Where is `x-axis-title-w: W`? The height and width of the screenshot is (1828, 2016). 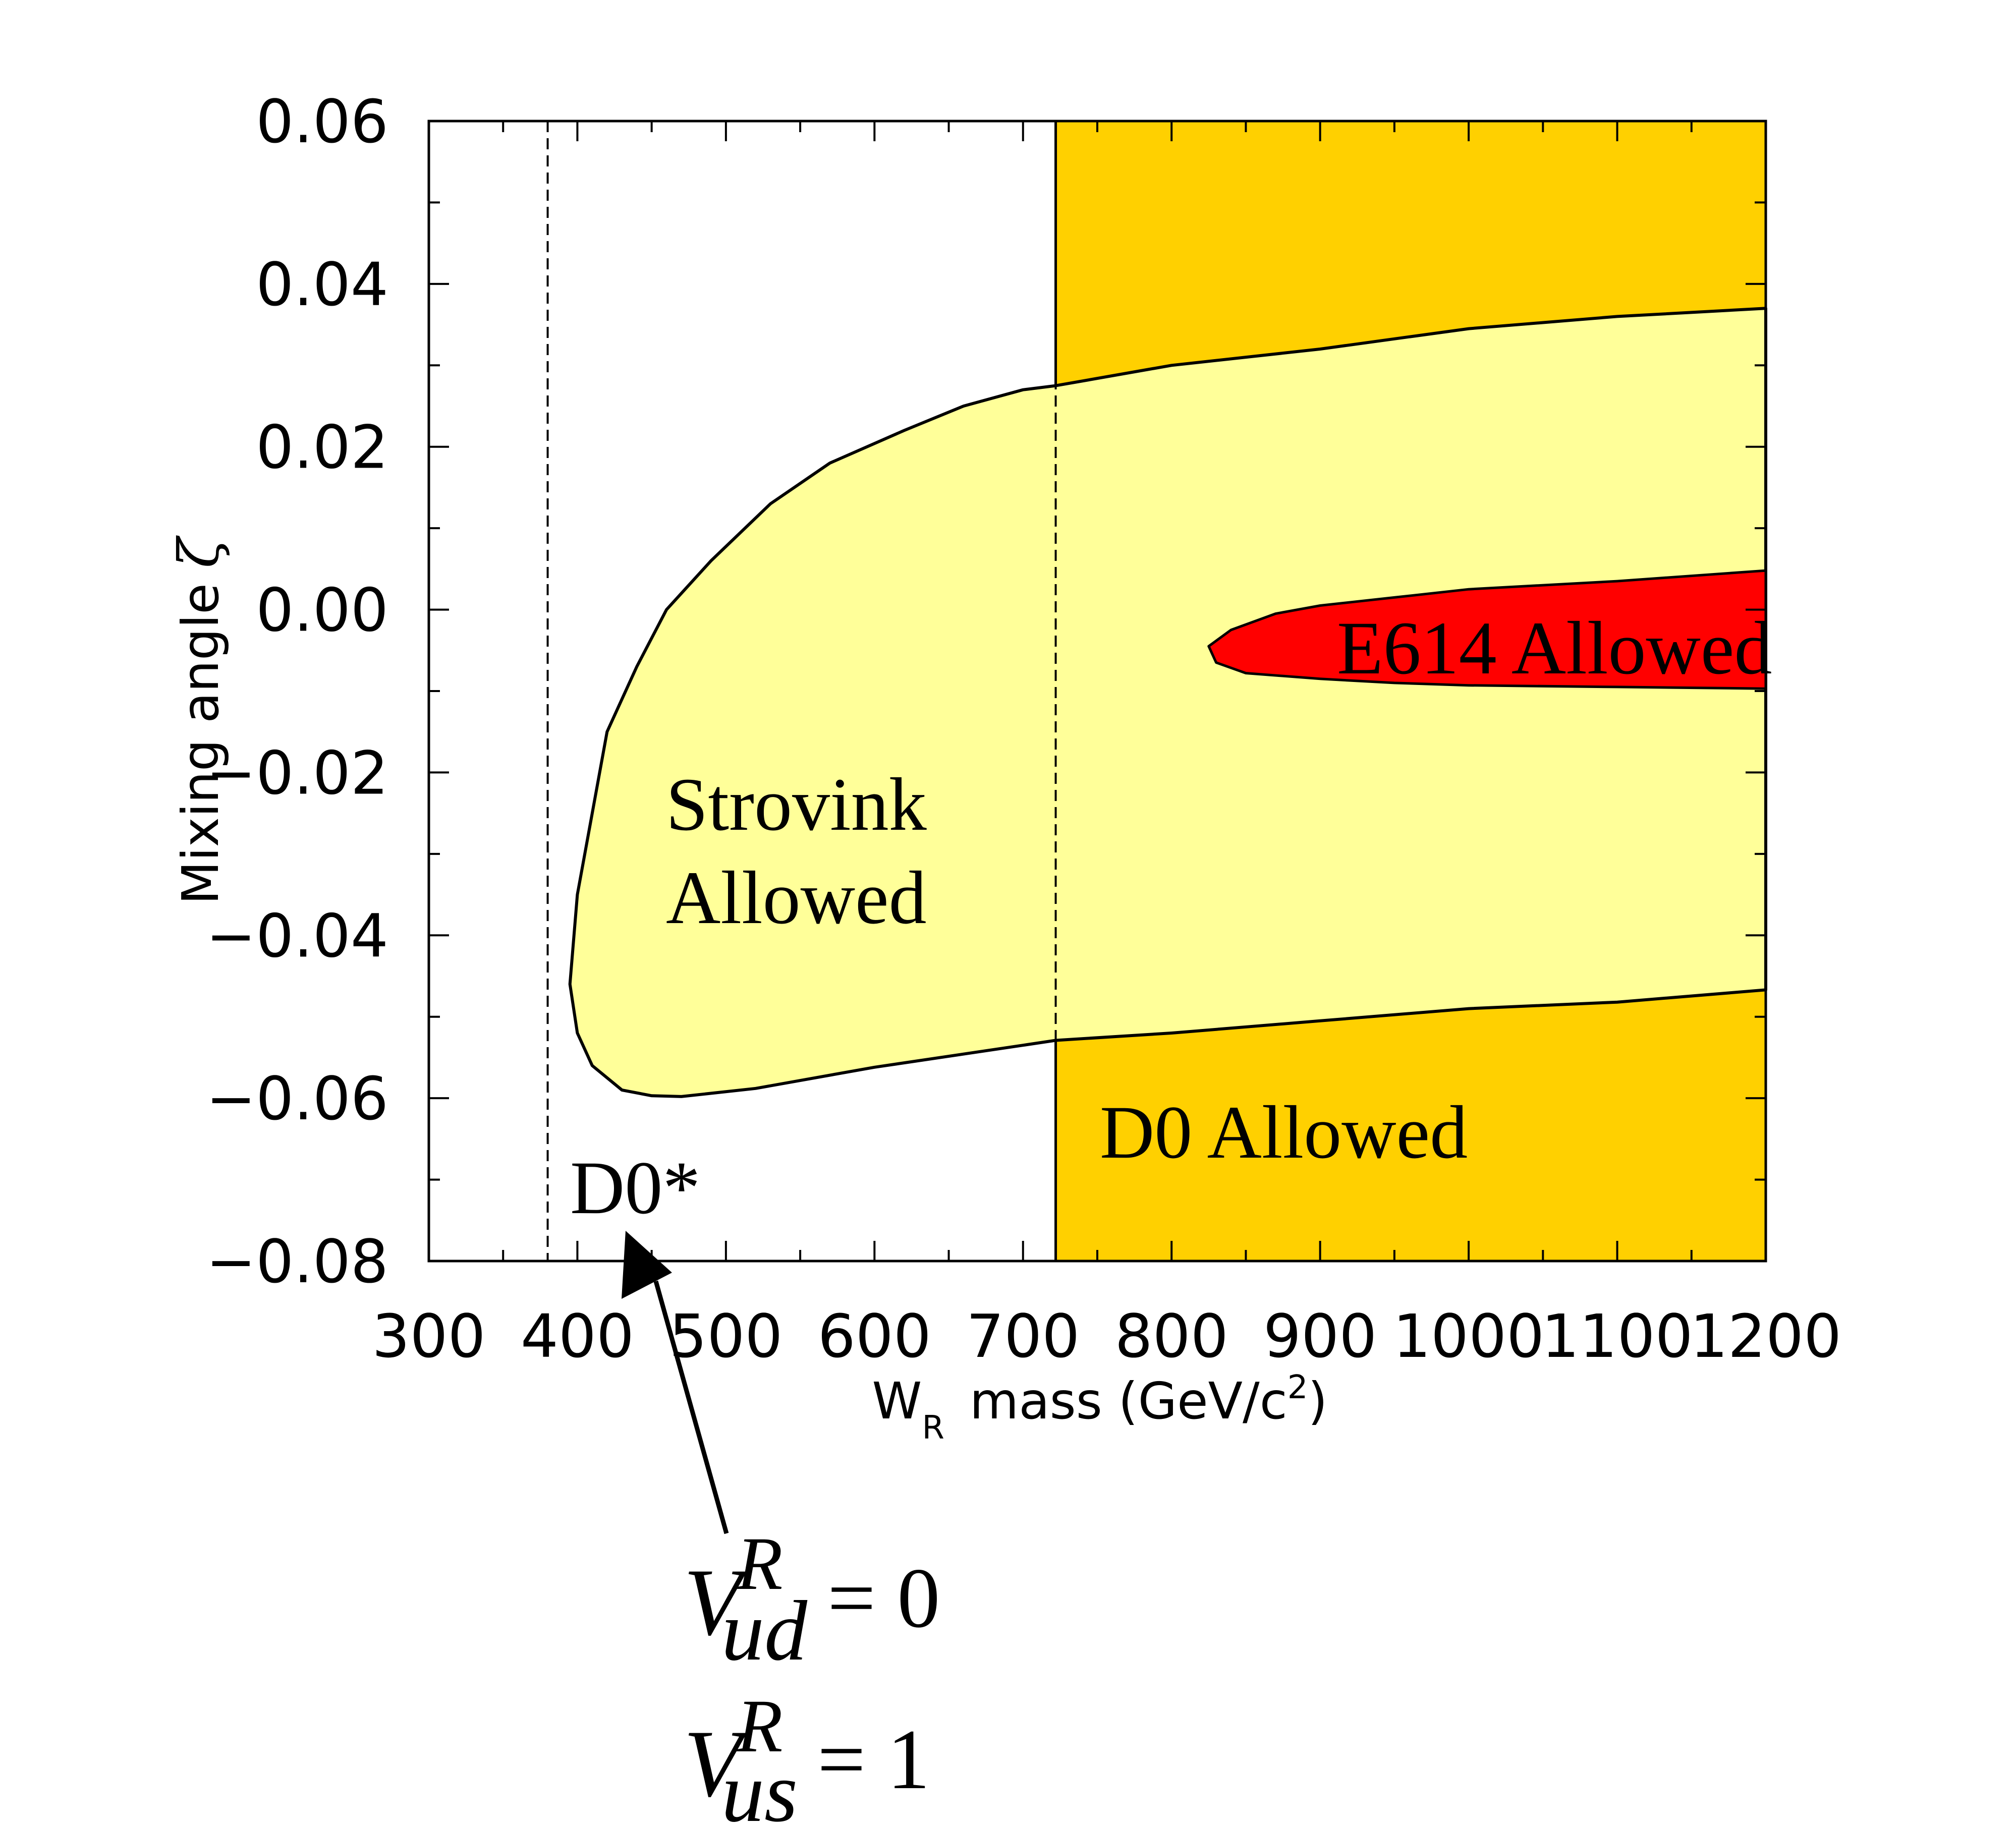 x-axis-title-w: W is located at coordinates (897, 1401).